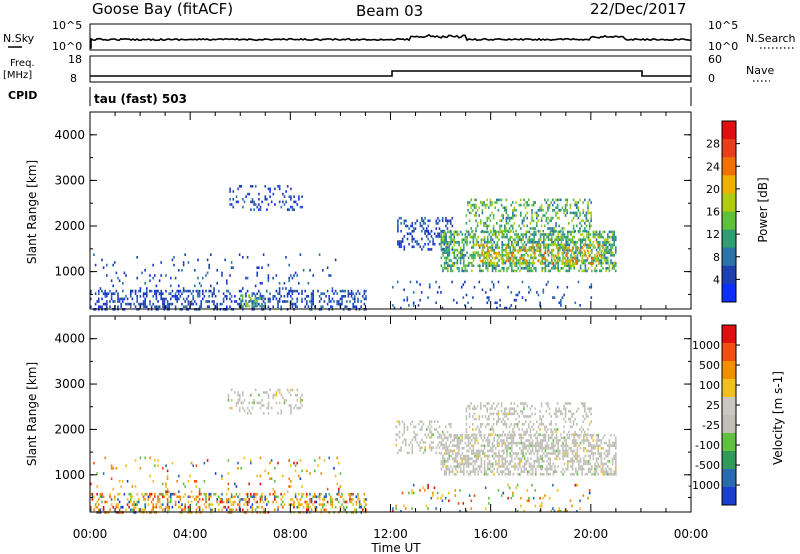  Describe the element at coordinates (716, 257) in the screenshot. I see `colorbar-tick-label: 8` at that location.